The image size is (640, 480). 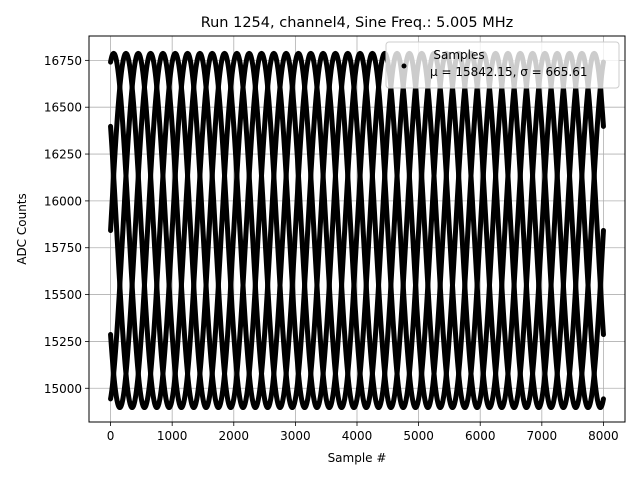 What do you see at coordinates (66, 225) in the screenshot?
I see `y-axis-ticks: 15000 15250 15500 15750 16000 16250 16500 16750` at bounding box center [66, 225].